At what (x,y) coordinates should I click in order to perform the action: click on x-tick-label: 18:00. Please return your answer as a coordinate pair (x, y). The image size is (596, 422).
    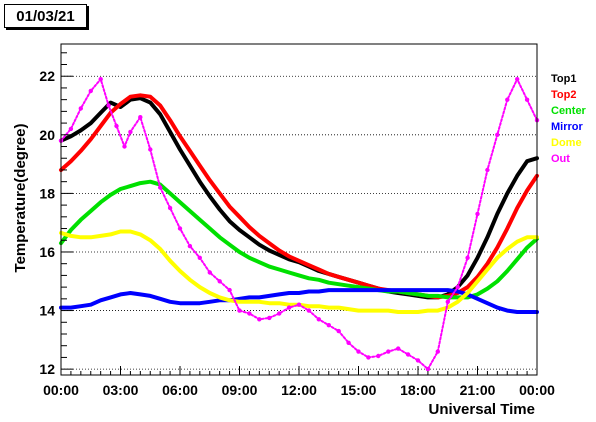
    Looking at the image, I should click on (418, 390).